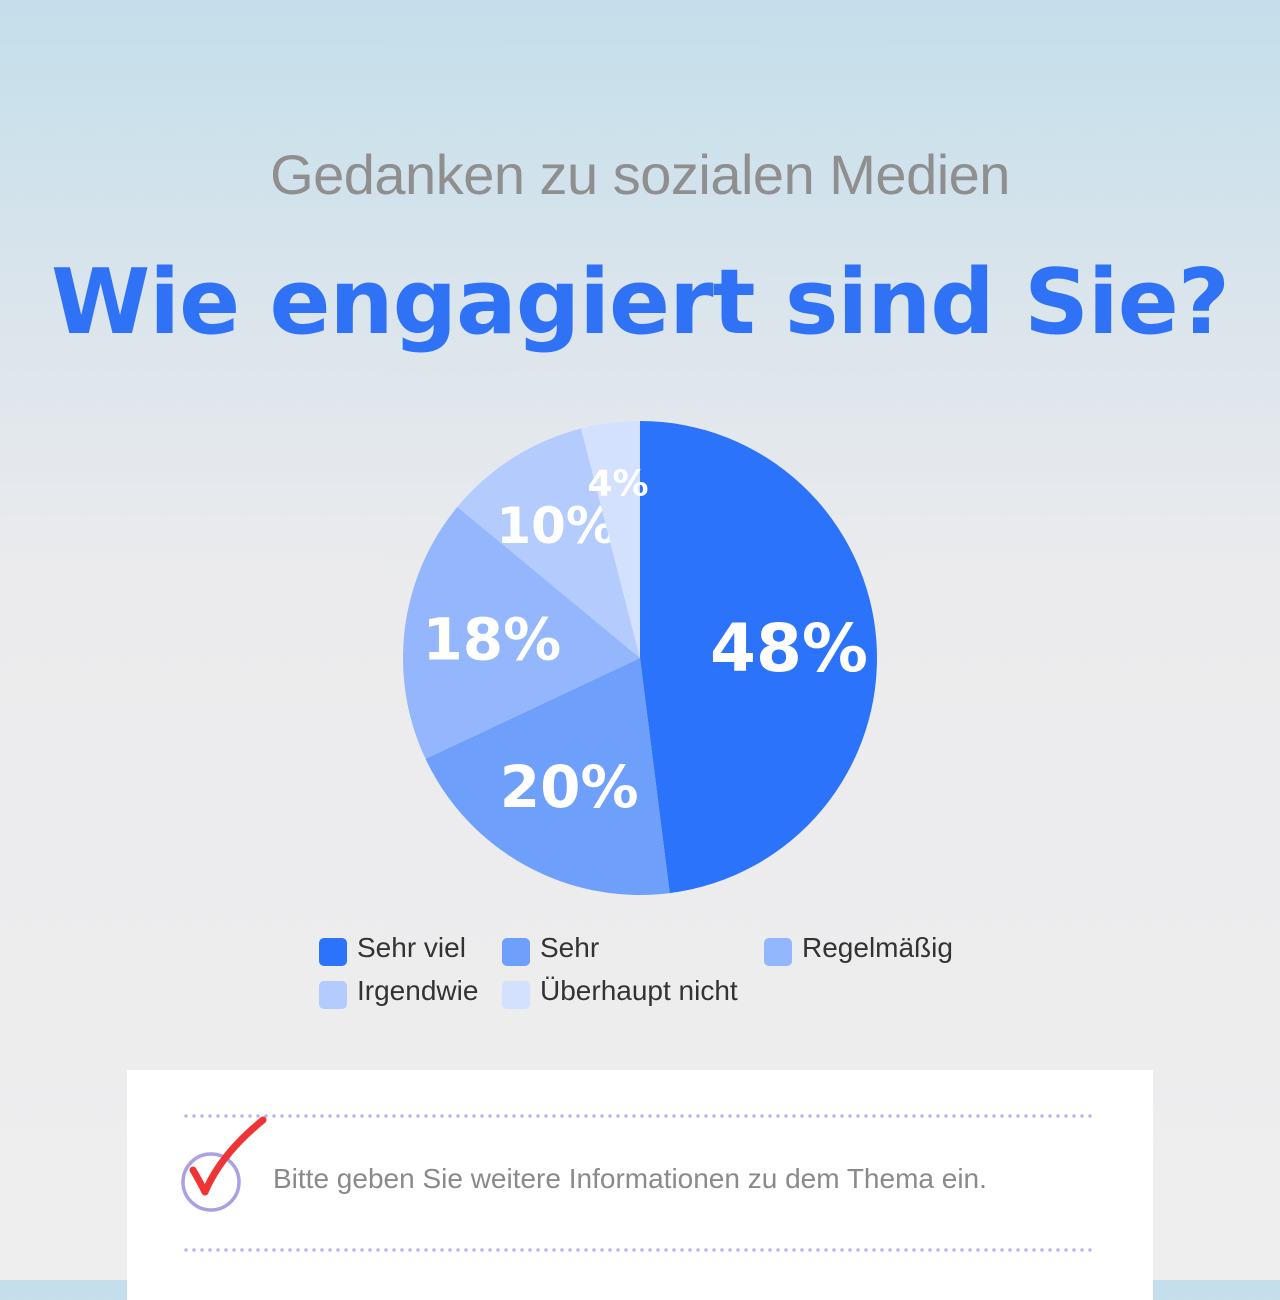  What do you see at coordinates (556, 526) in the screenshot?
I see `pie-label: 10%` at bounding box center [556, 526].